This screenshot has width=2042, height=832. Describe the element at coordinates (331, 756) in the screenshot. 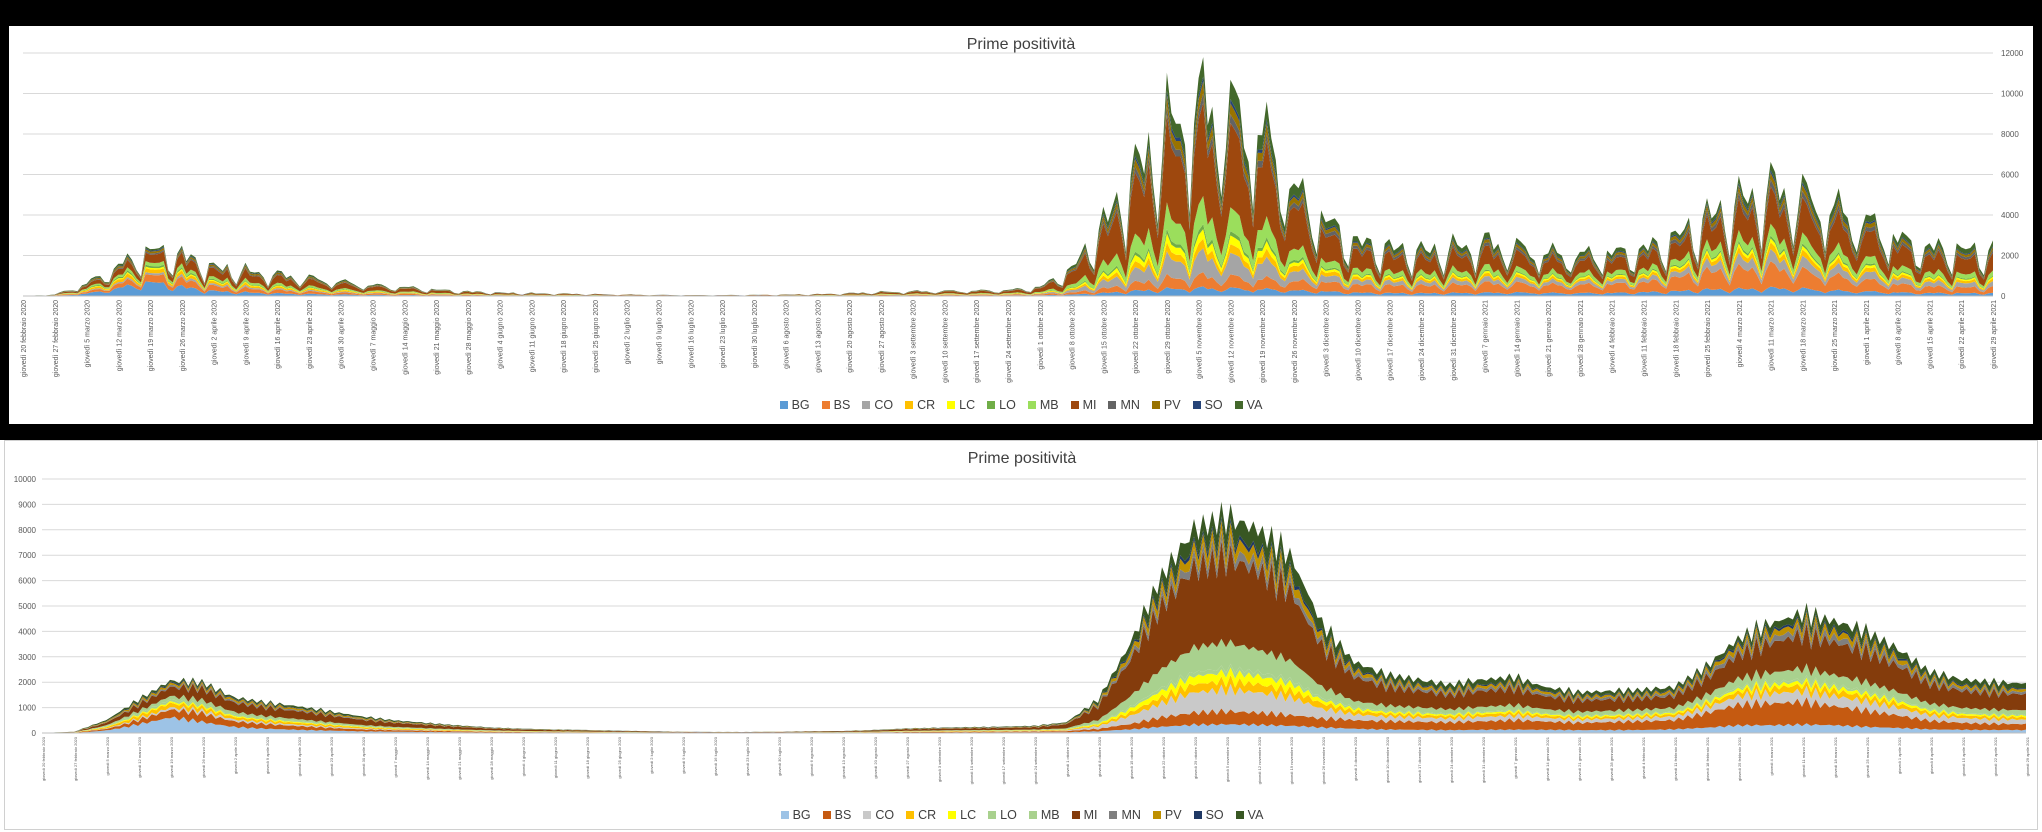

I see `x-tick-label: giovedì 23 aprile 2020` at that location.